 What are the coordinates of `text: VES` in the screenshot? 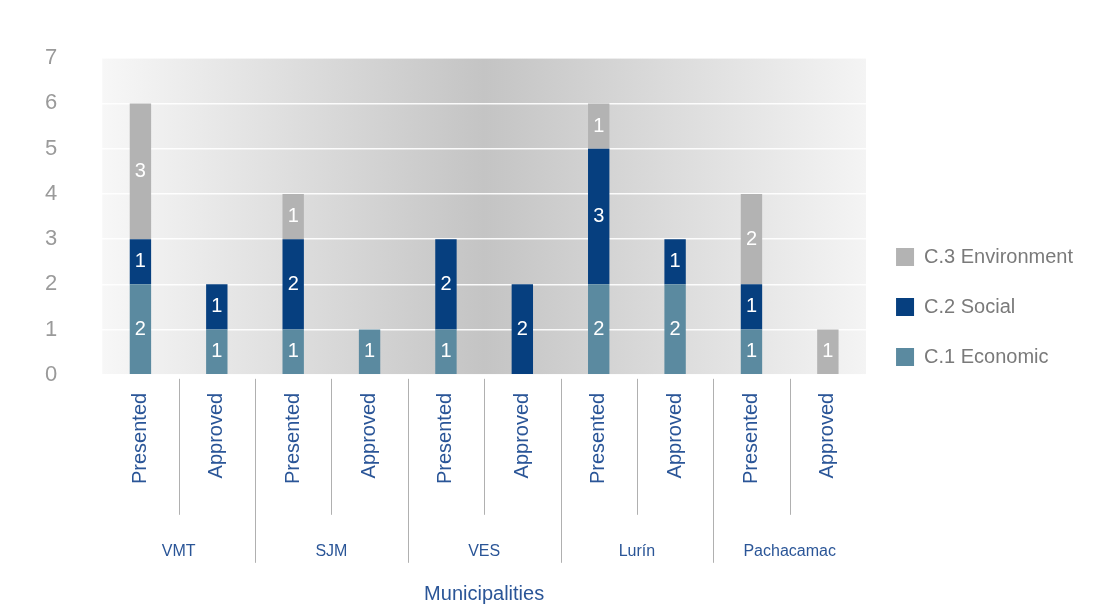 It's located at (484, 551).